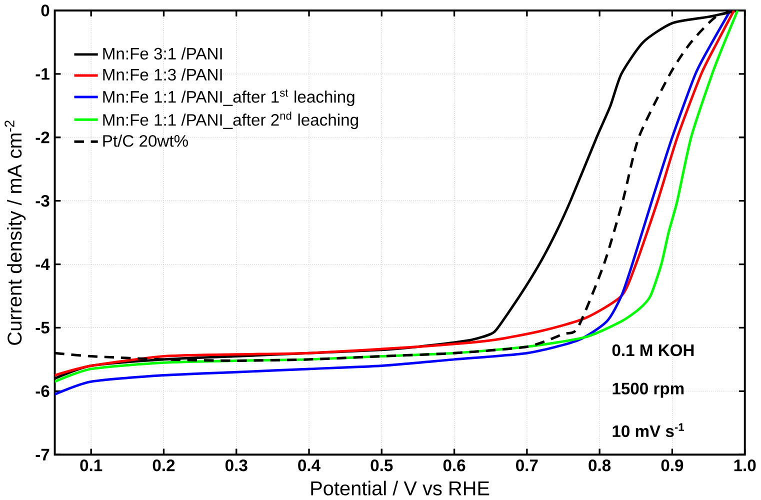 The height and width of the screenshot is (500, 761). I want to click on y-axis-title: Current density / mA cm$^{-2}$, so click(15, 232).